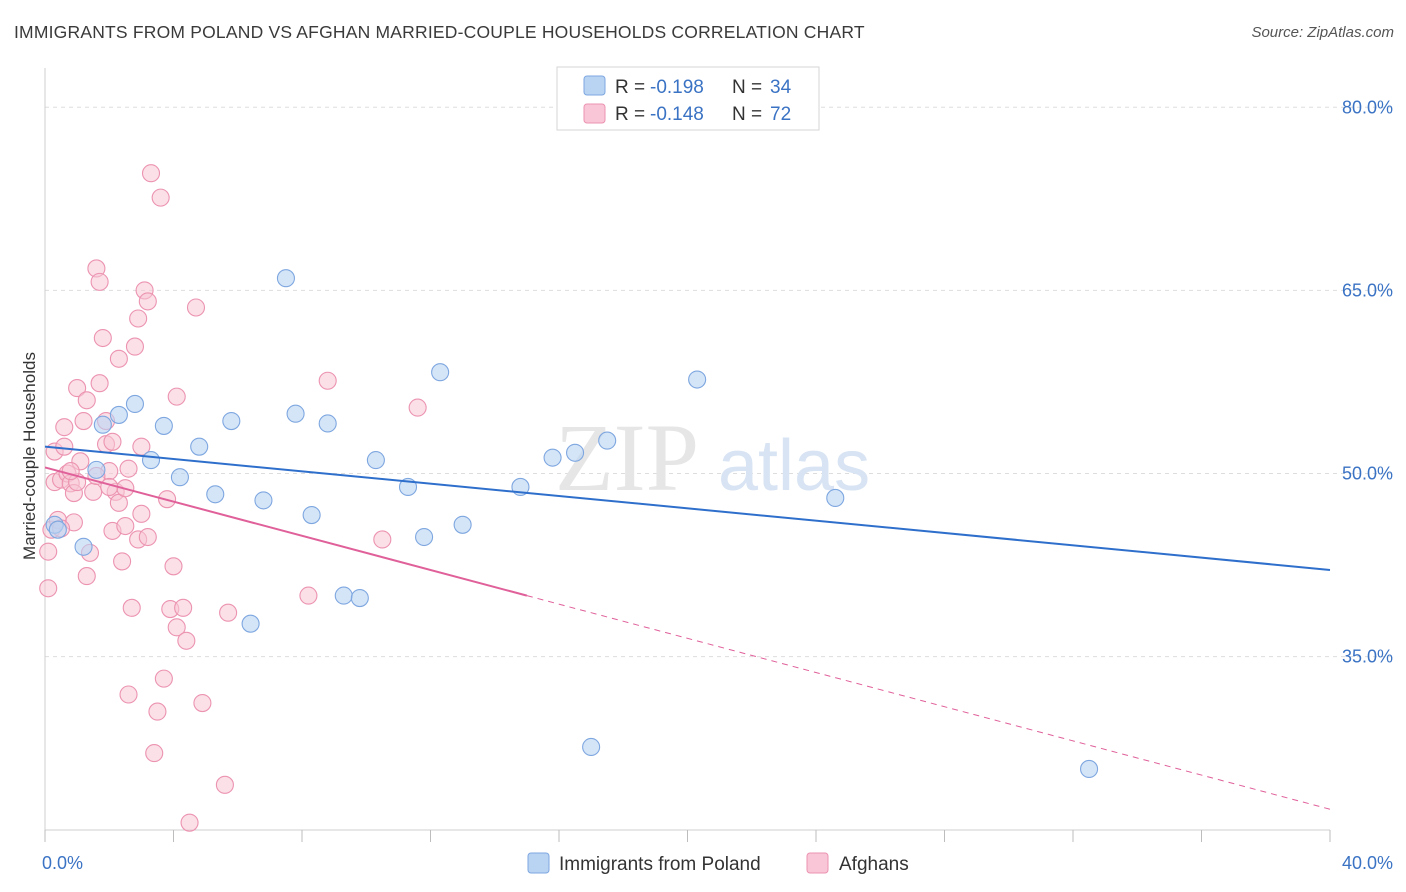 The image size is (1406, 892). I want to click on y-tick-label-2: 50.0%, so click(1367, 474).